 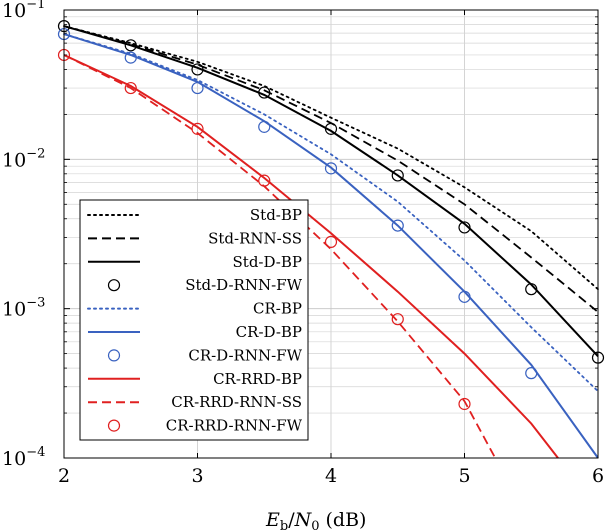 I want to click on legend-entry: Std-RNN-SS, so click(x=195, y=238).